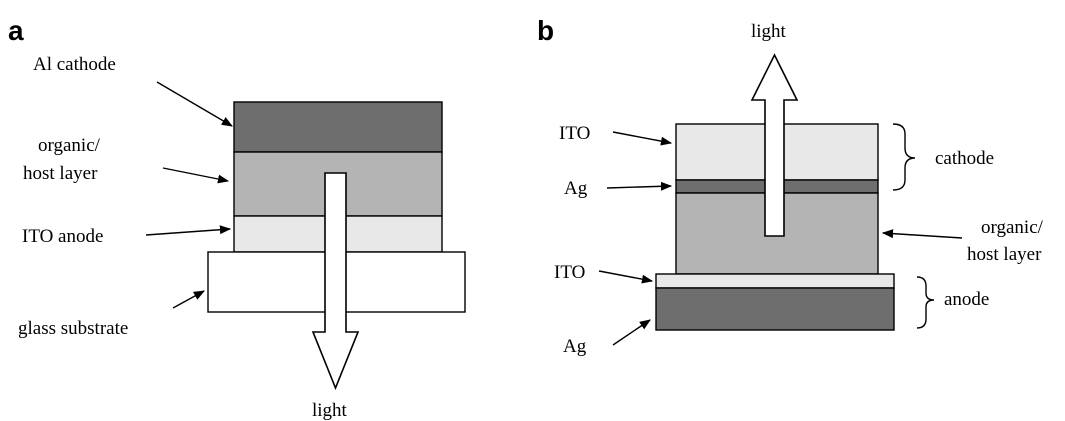 This screenshot has height=421, width=1065. What do you see at coordinates (194, 104) in the screenshot?
I see `panel-a-pointer-cathode` at bounding box center [194, 104].